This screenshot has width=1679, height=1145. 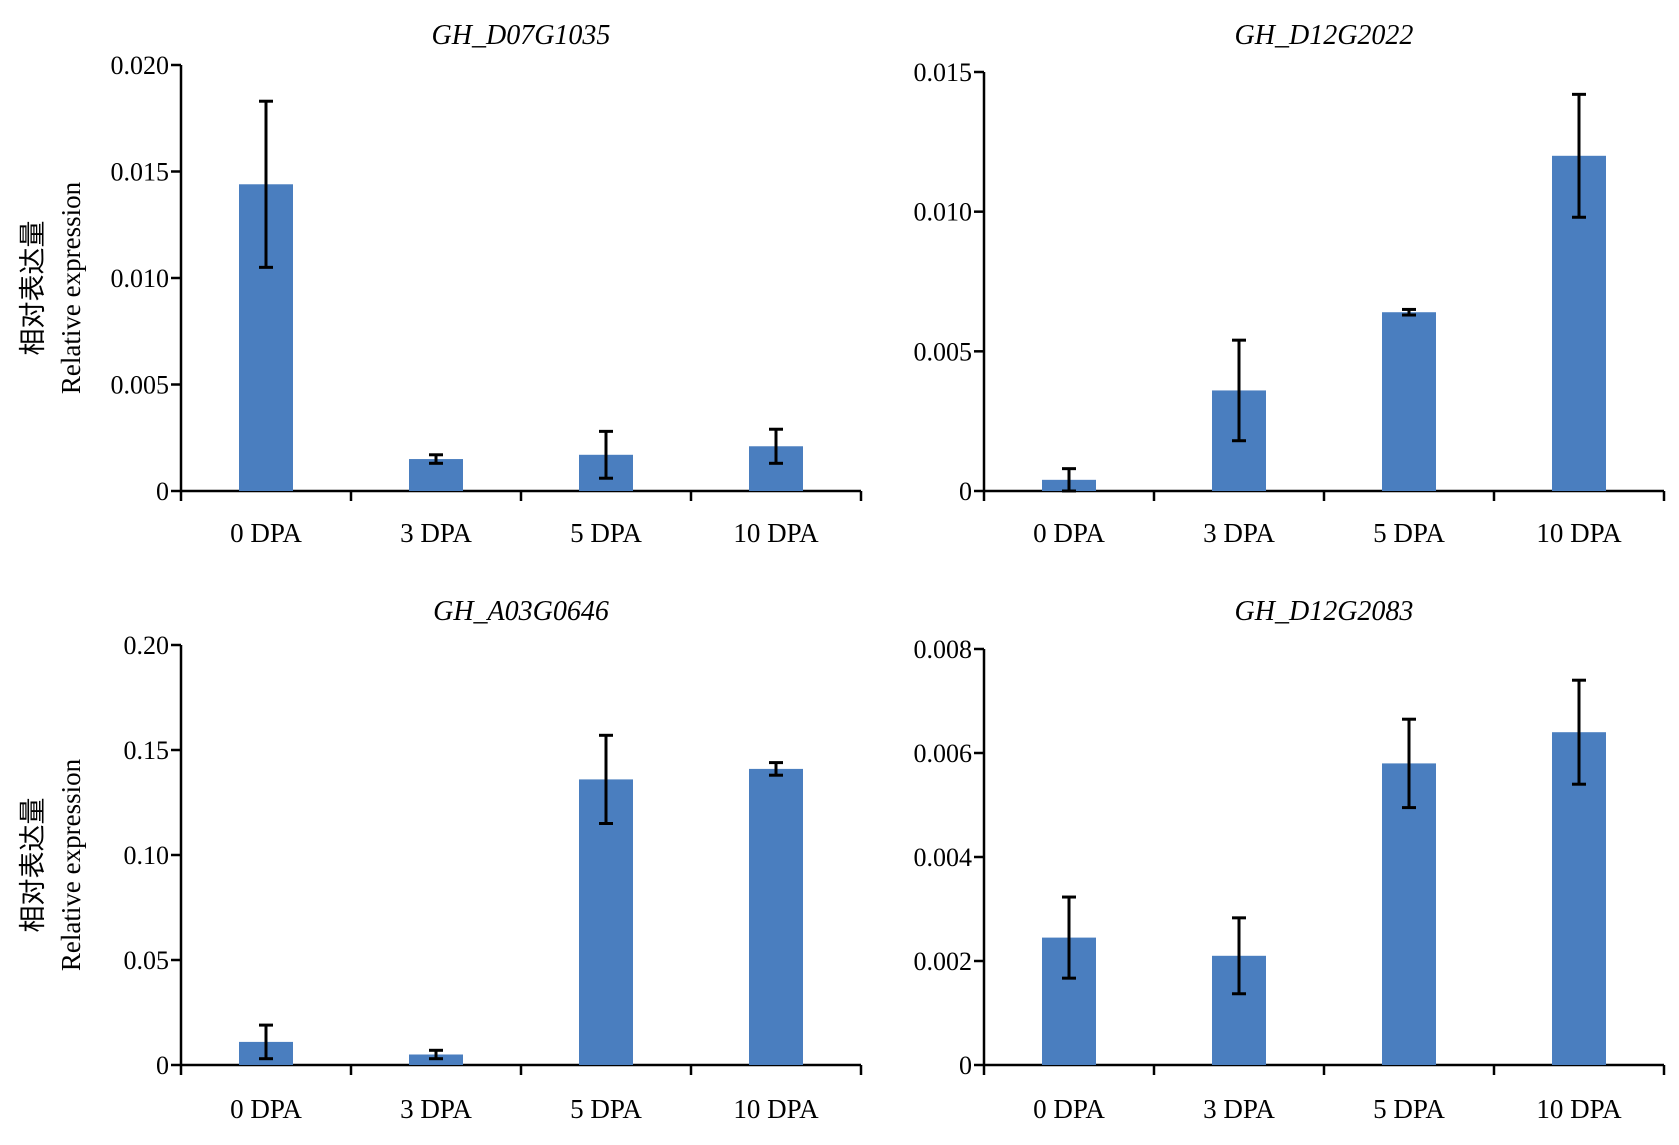 I want to click on chart-title: GH_A03G0646, so click(x=521, y=611).